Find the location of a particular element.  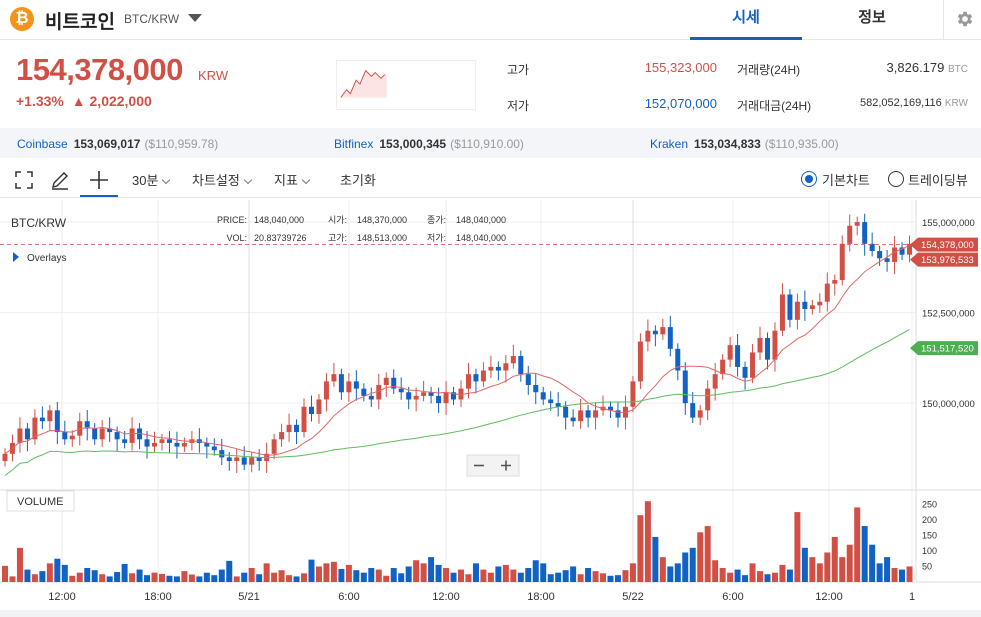

gear-icon is located at coordinates (965, 19).